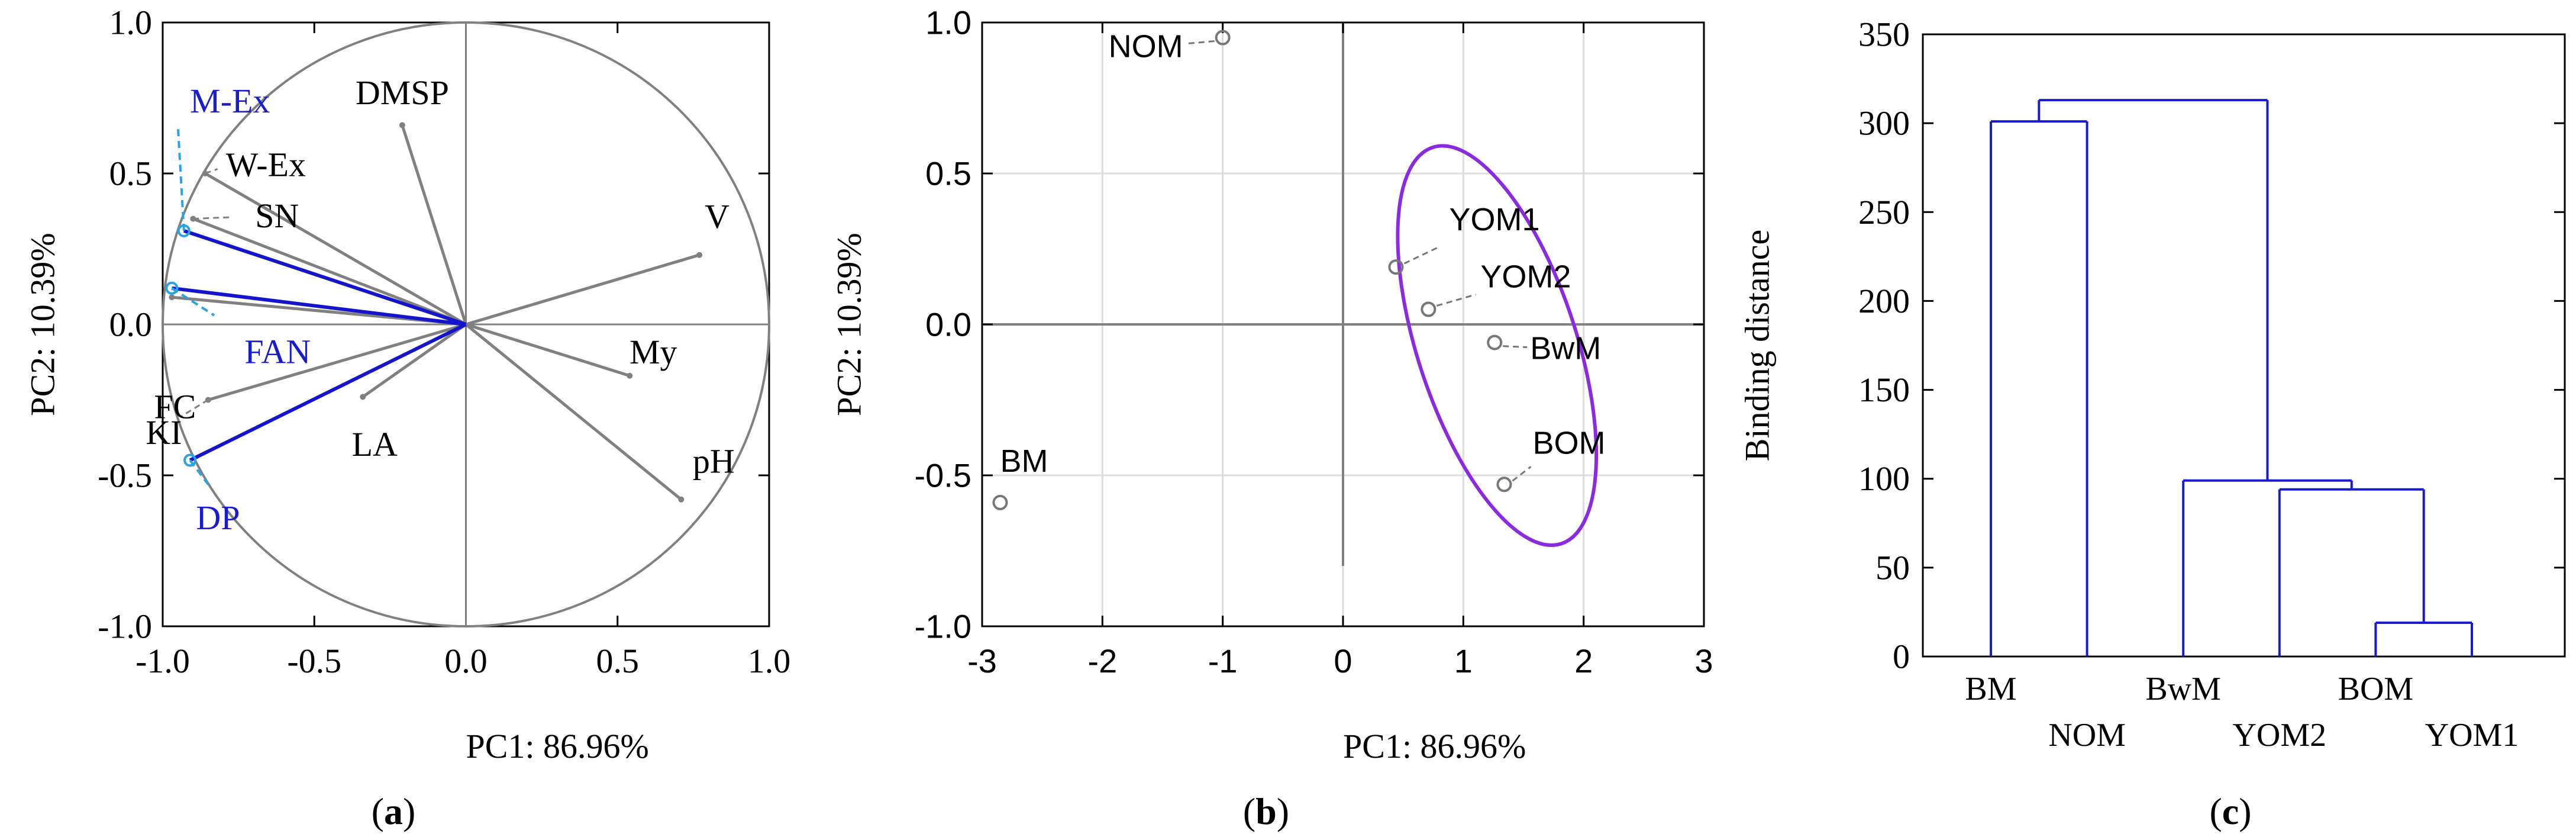 The image size is (2576, 840). What do you see at coordinates (2376, 689) in the screenshot?
I see `leaf-label-bom: BOM` at bounding box center [2376, 689].